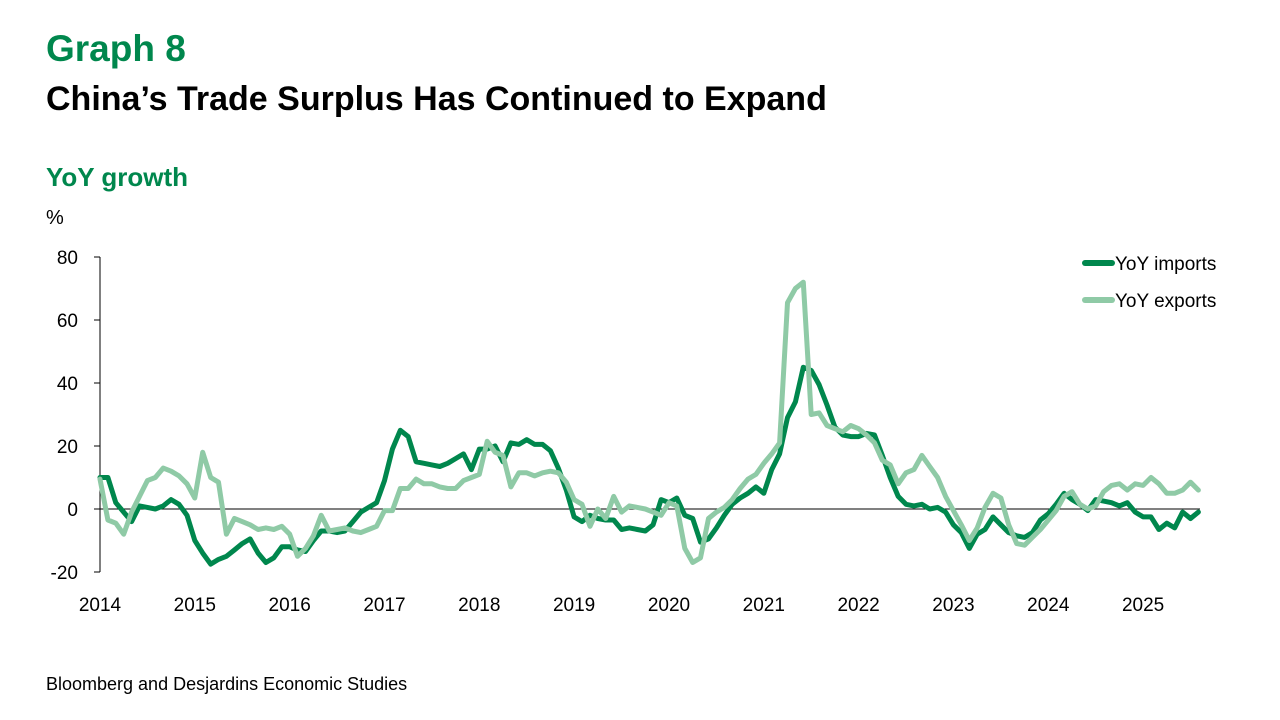 The height and width of the screenshot is (720, 1280). Describe the element at coordinates (195, 605) in the screenshot. I see `x-tick-label: 2015` at that location.